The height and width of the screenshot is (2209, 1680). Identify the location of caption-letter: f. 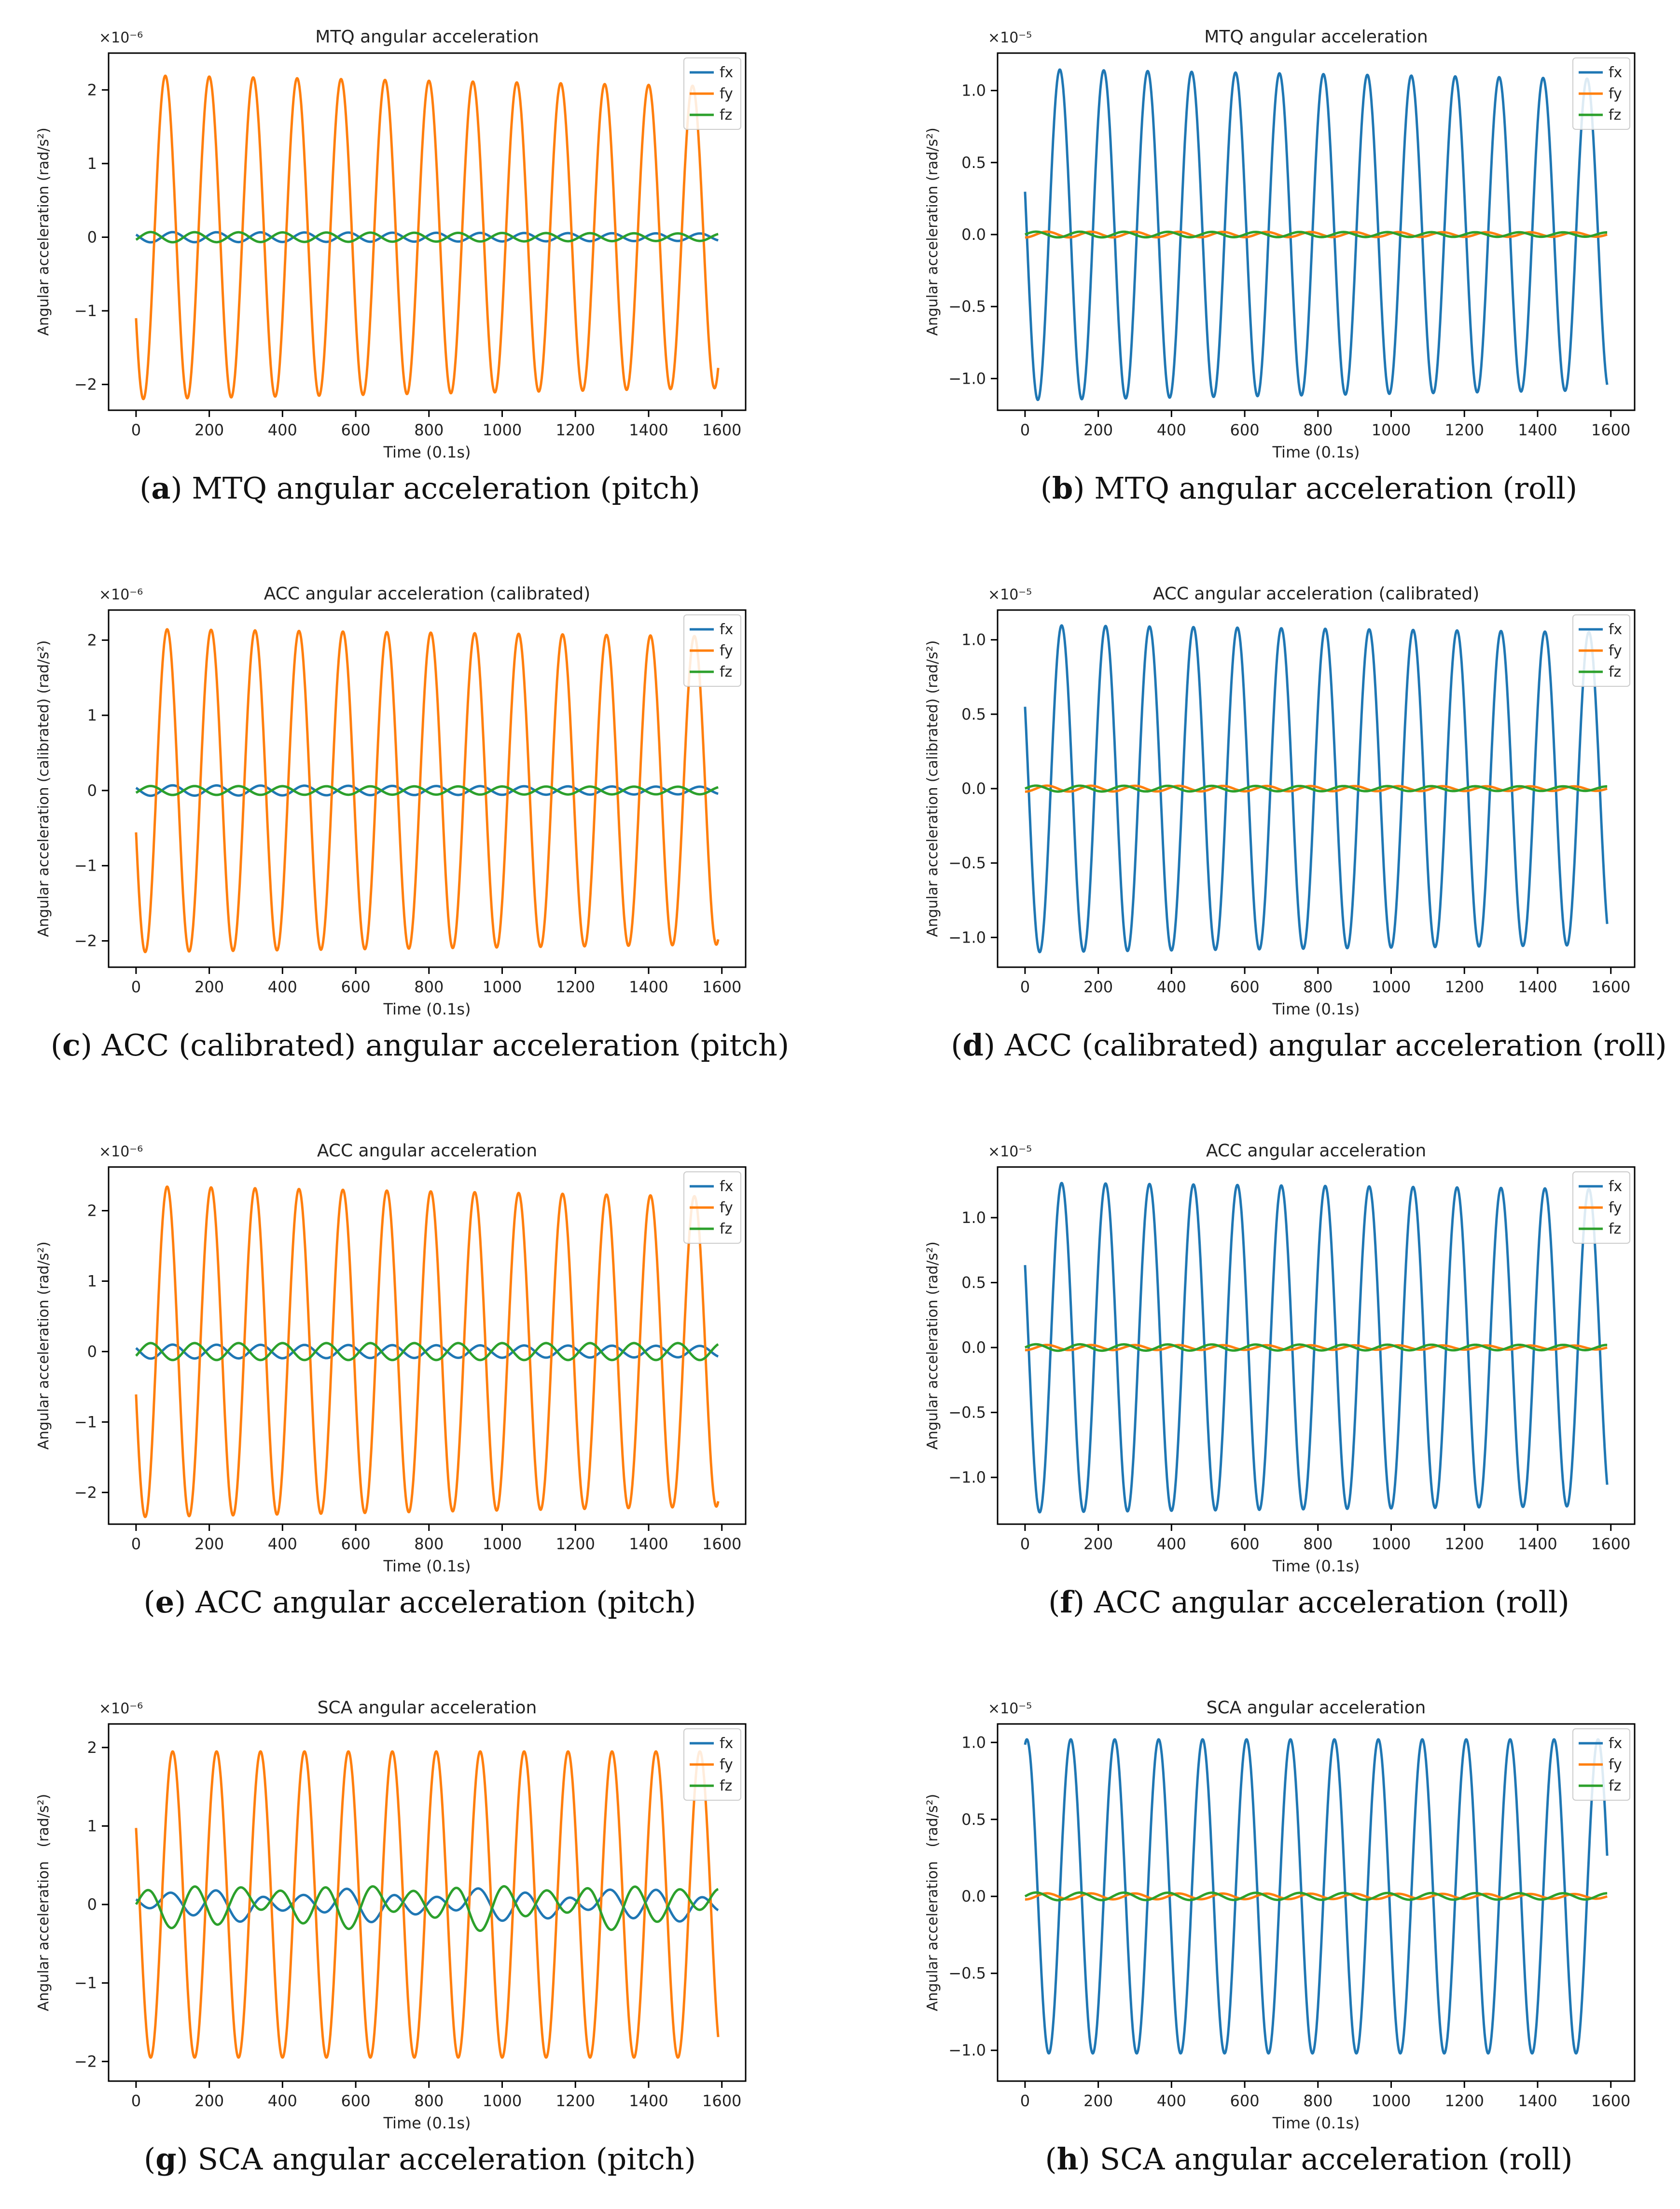
(1066, 1602).